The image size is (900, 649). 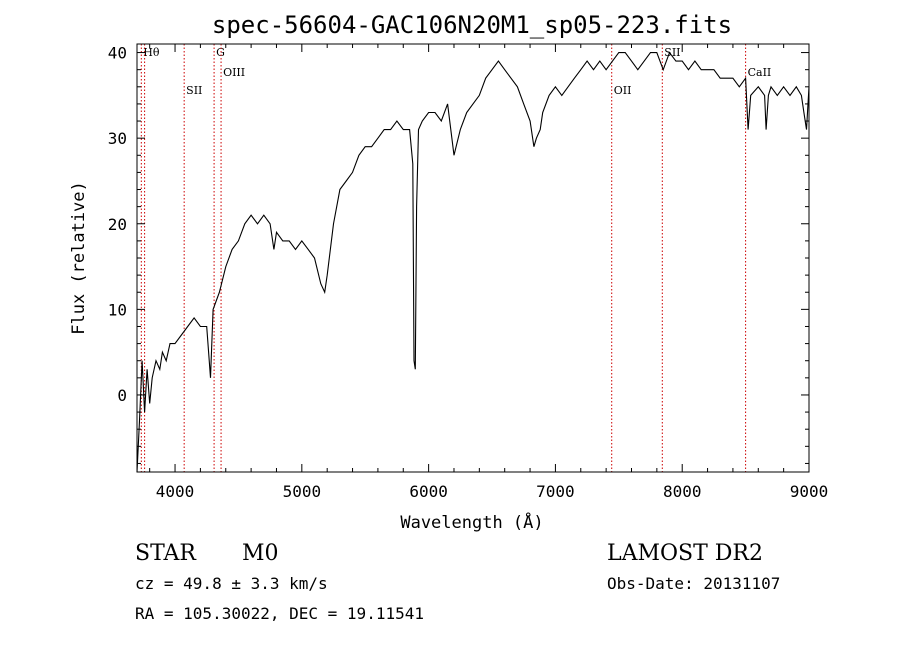 What do you see at coordinates (279, 613) in the screenshot?
I see `coordinates: RA = 105.30022, DEC = 19.11541` at bounding box center [279, 613].